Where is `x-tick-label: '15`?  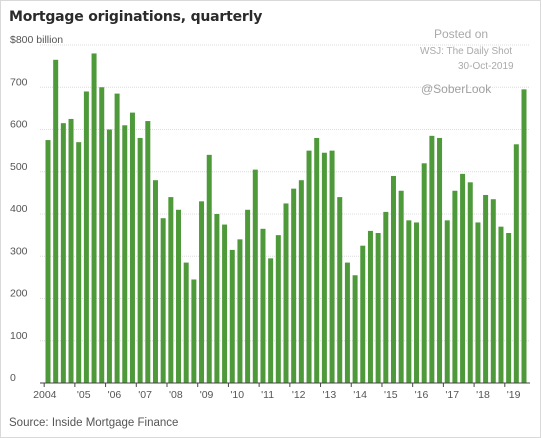
x-tick-label: '15 is located at coordinates (391, 395).